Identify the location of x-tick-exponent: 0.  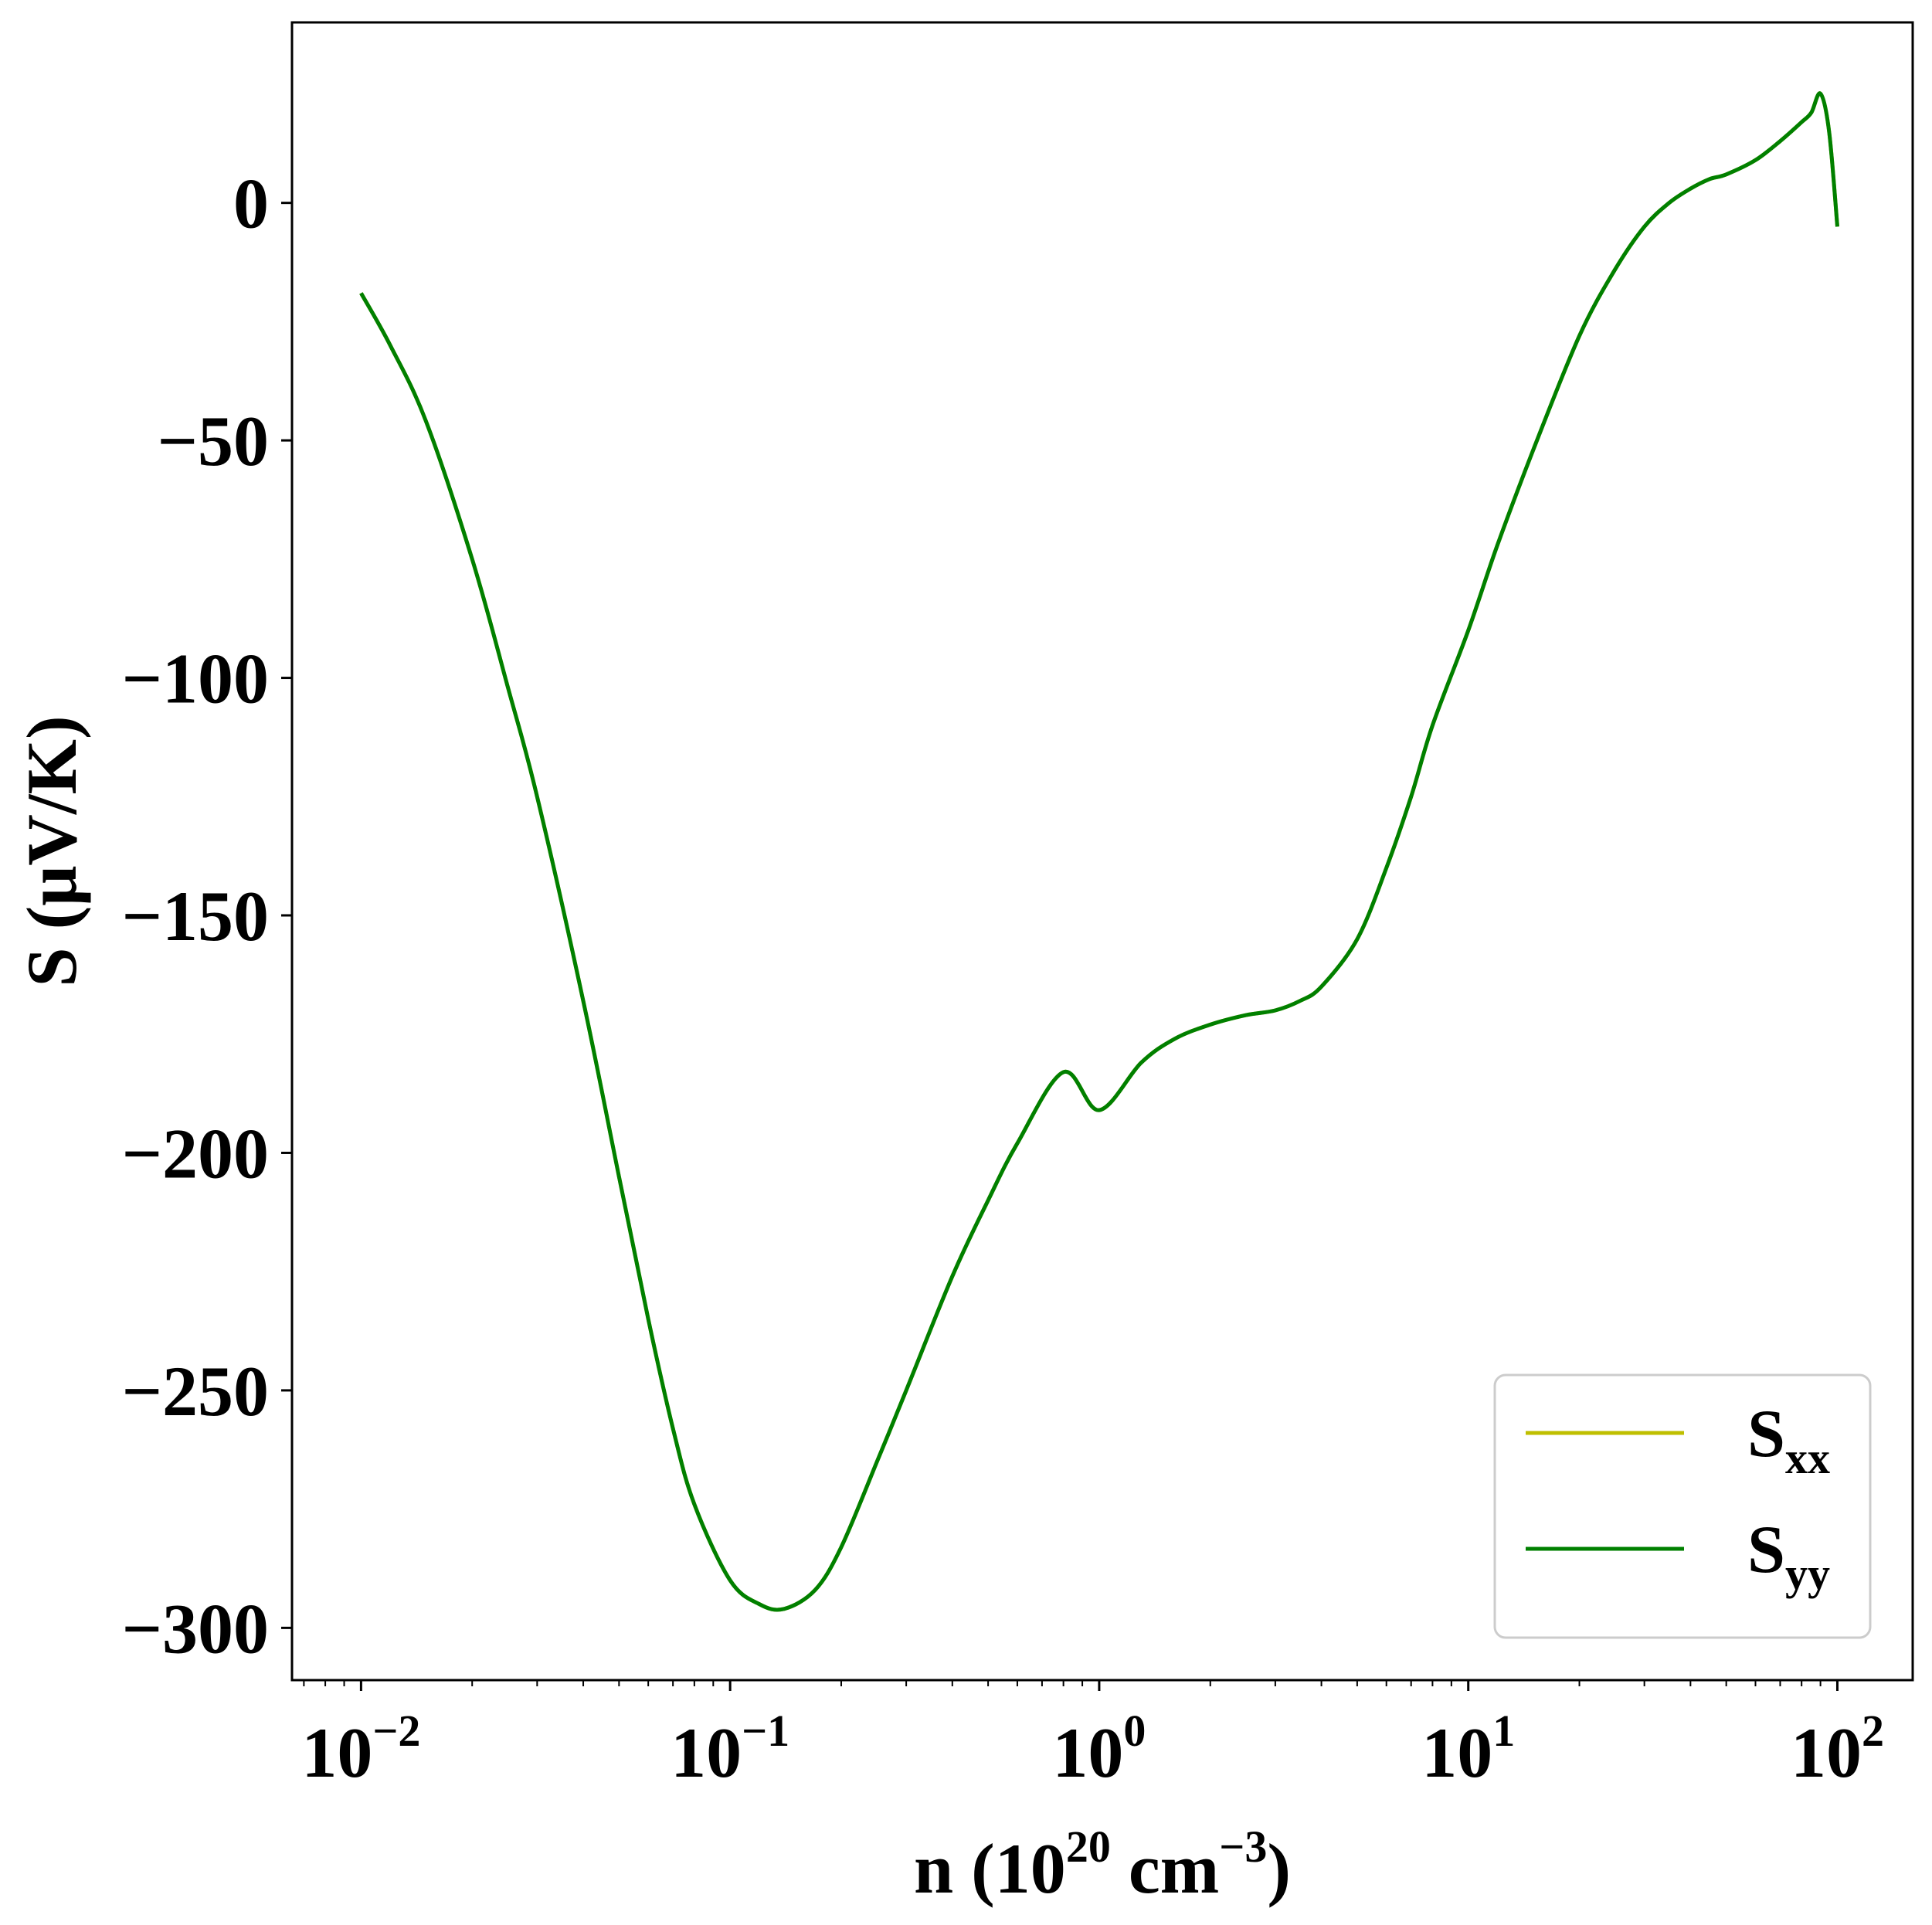
(1134, 1731).